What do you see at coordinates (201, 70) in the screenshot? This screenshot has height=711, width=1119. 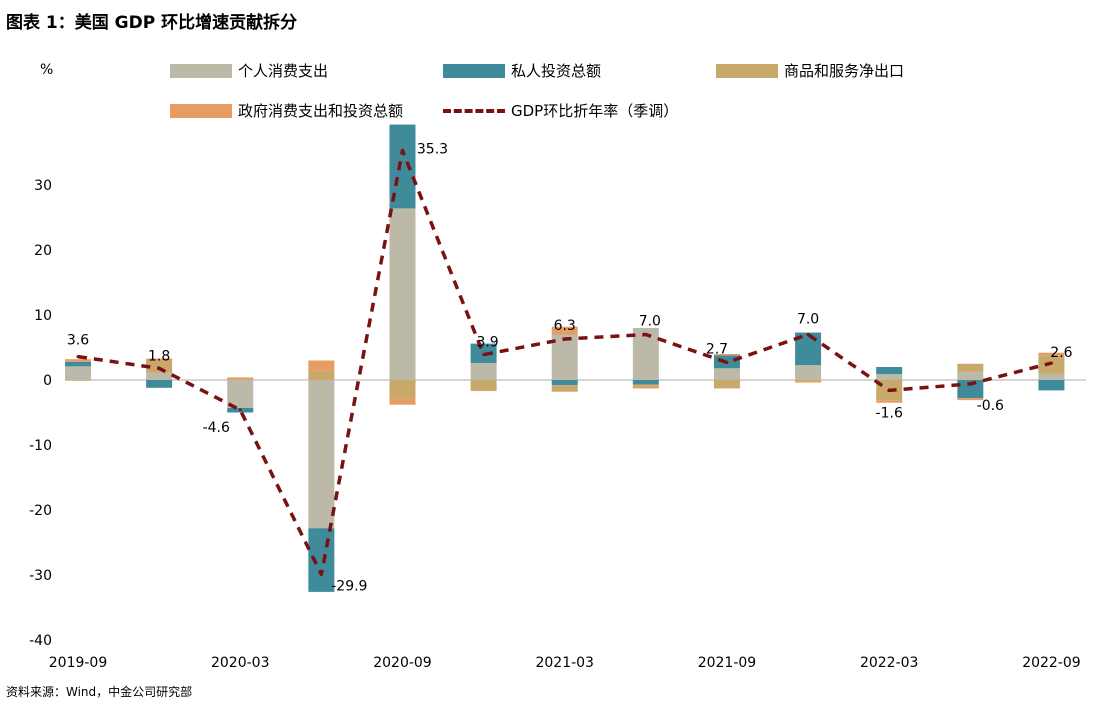 I see `legend-swatch-consumption` at bounding box center [201, 70].